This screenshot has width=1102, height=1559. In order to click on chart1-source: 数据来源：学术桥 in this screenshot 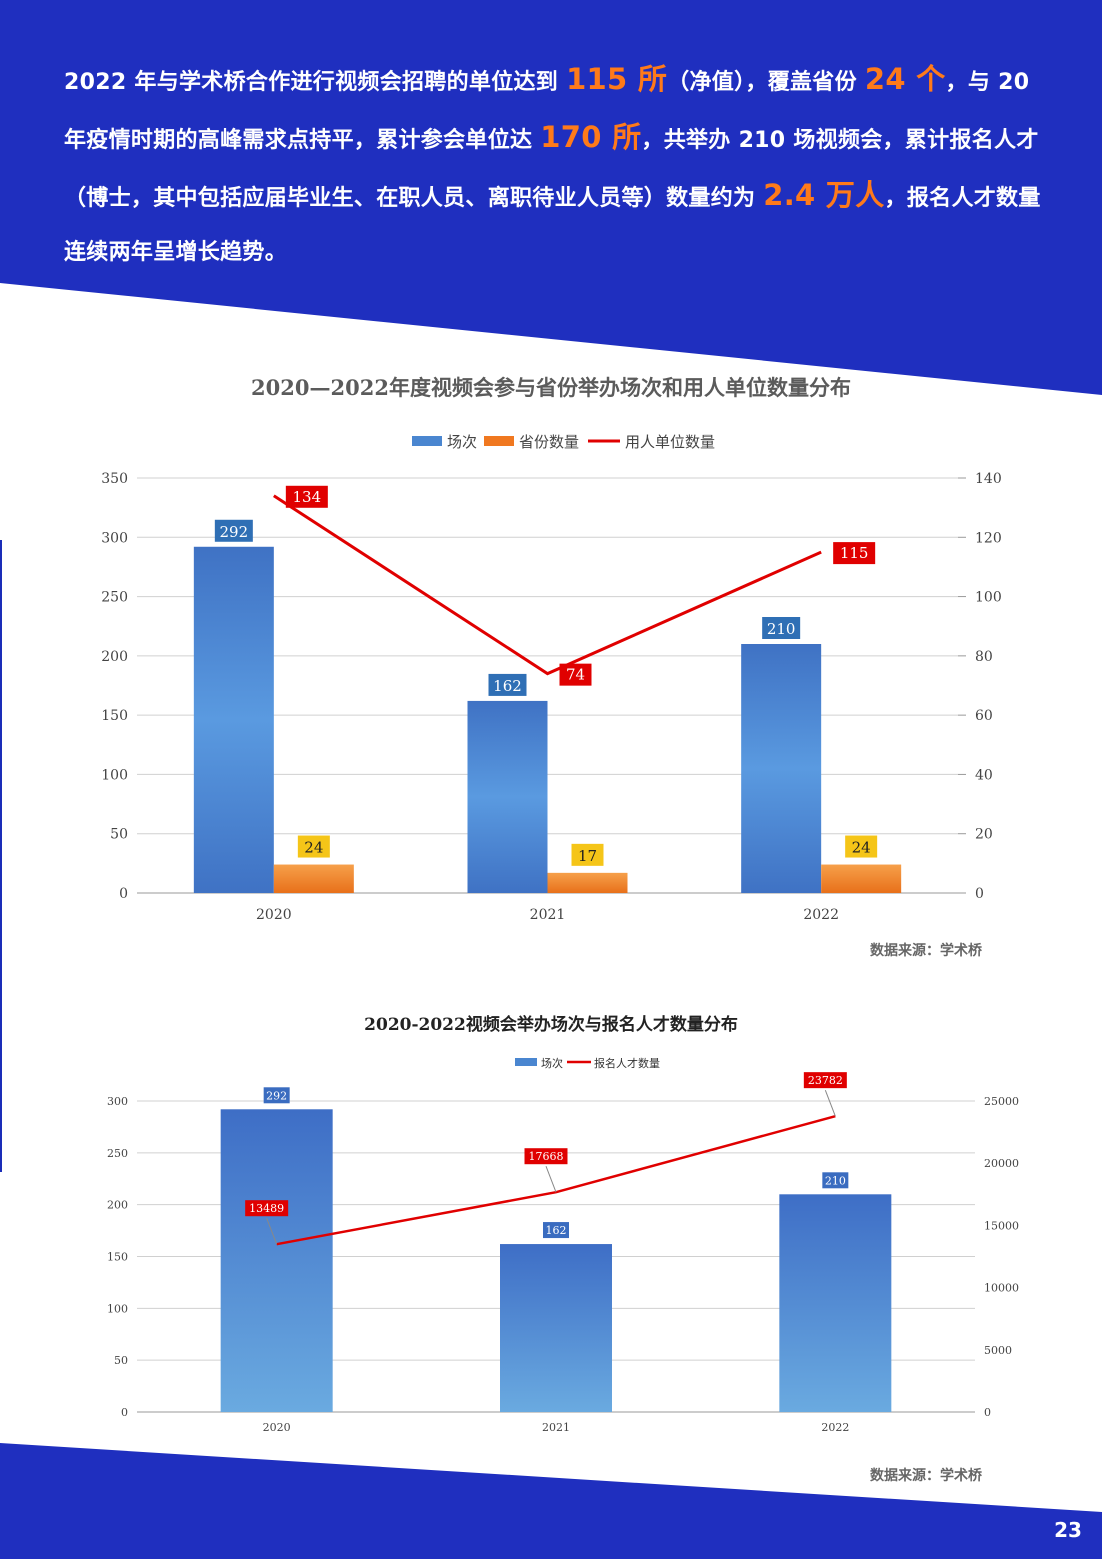, I will do `click(926, 951)`.